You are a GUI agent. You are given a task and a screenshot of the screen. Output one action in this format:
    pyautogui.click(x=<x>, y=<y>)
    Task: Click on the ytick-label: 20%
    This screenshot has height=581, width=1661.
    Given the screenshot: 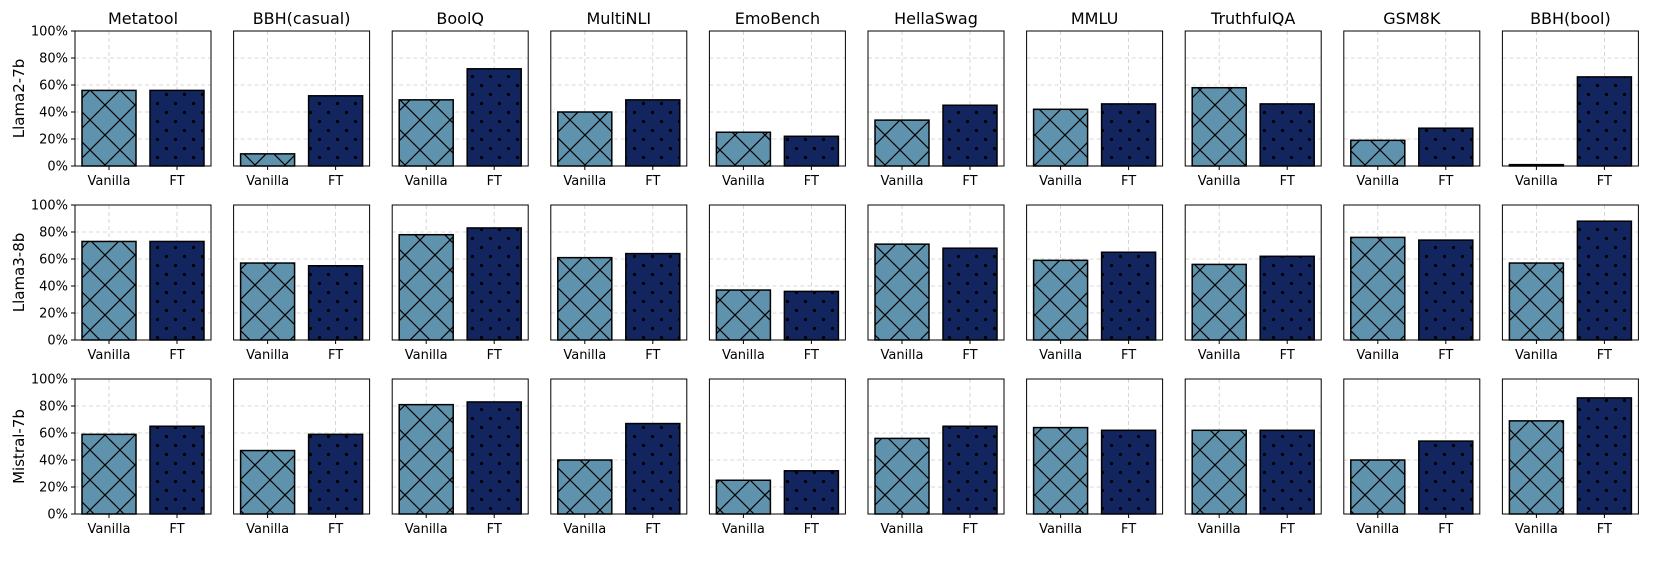 What is the action you would take?
    pyautogui.click(x=53, y=140)
    